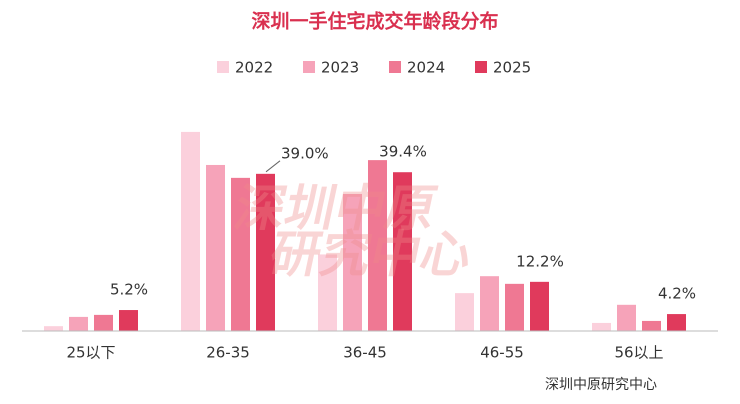 This screenshot has height=404, width=740. What do you see at coordinates (540, 261) in the screenshot?
I see `data-label: 12.2%` at bounding box center [540, 261].